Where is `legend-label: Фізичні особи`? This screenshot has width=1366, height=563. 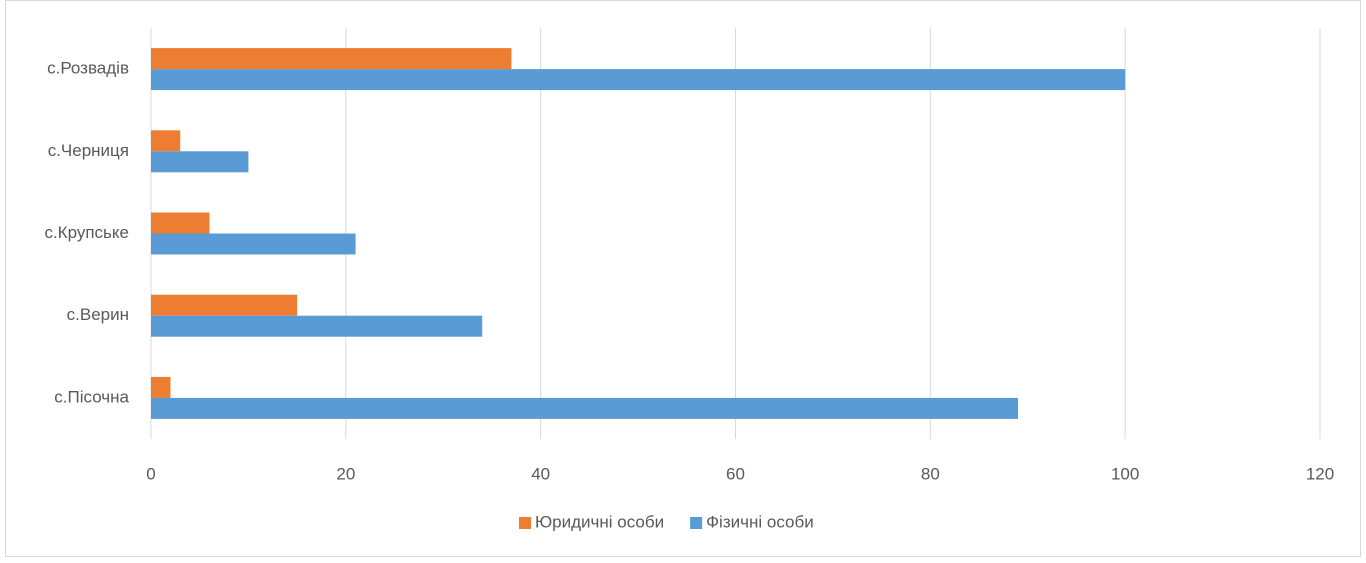 legend-label: Фізичні особи is located at coordinates (760, 521).